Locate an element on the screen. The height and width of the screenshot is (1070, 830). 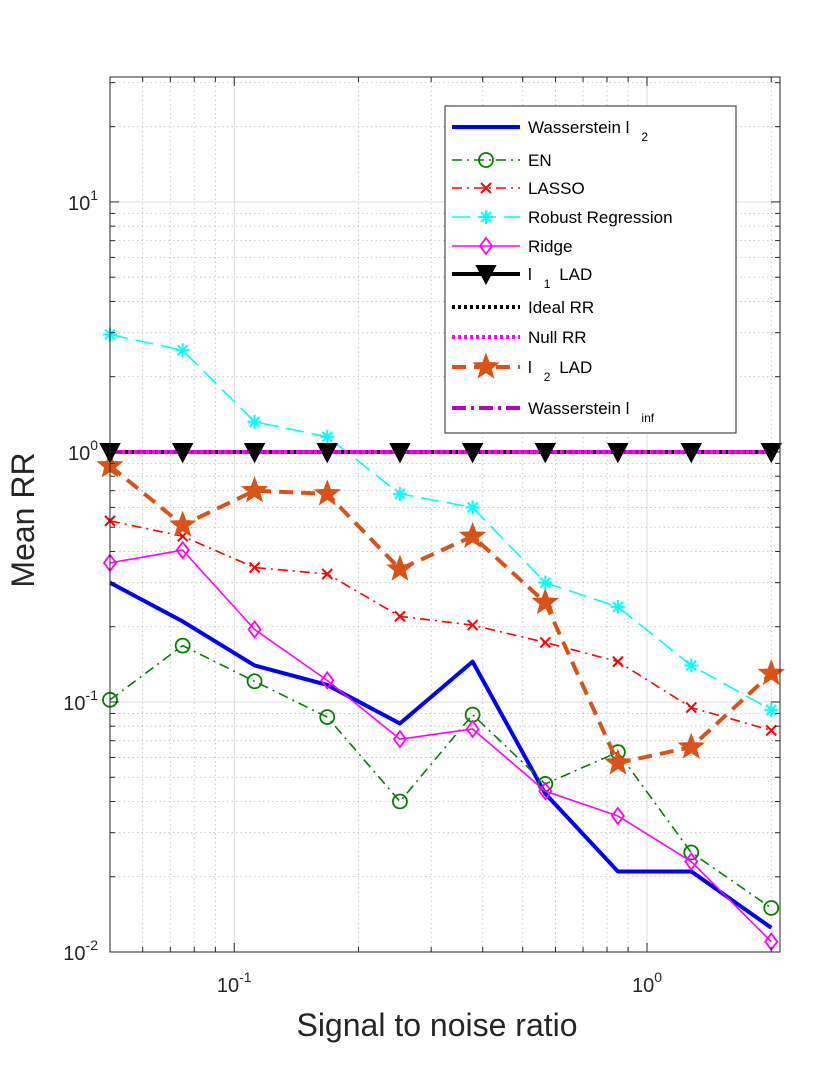
legend-item: Wasserstein l inf is located at coordinates (553, 412).